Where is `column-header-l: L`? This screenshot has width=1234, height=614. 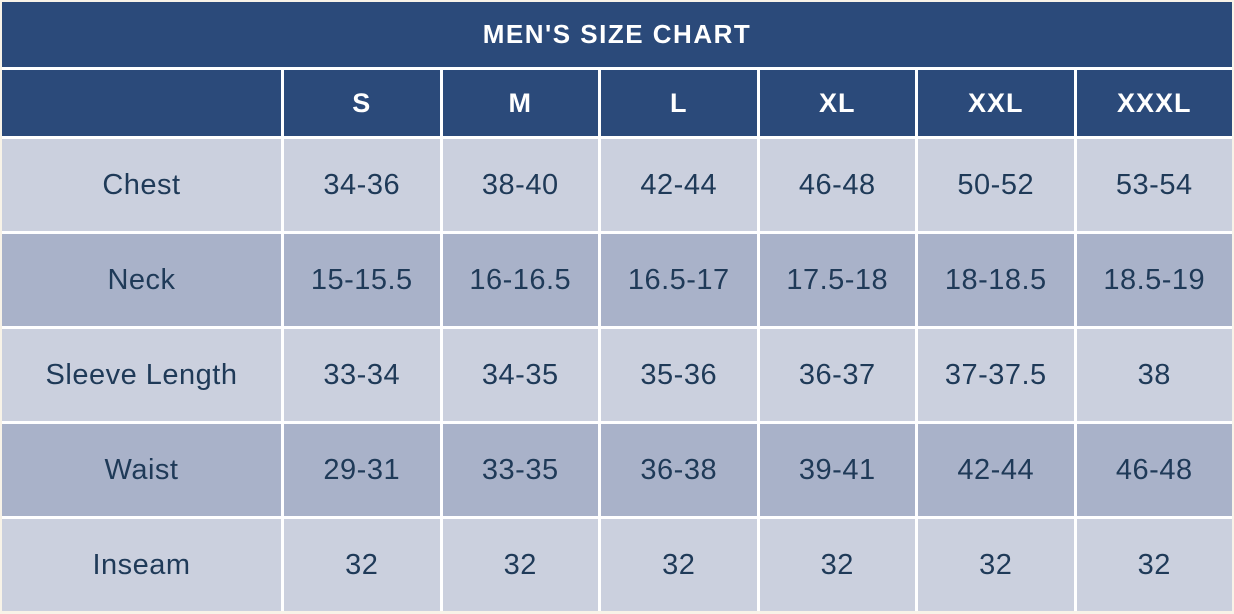
column-header-l: L is located at coordinates (679, 103).